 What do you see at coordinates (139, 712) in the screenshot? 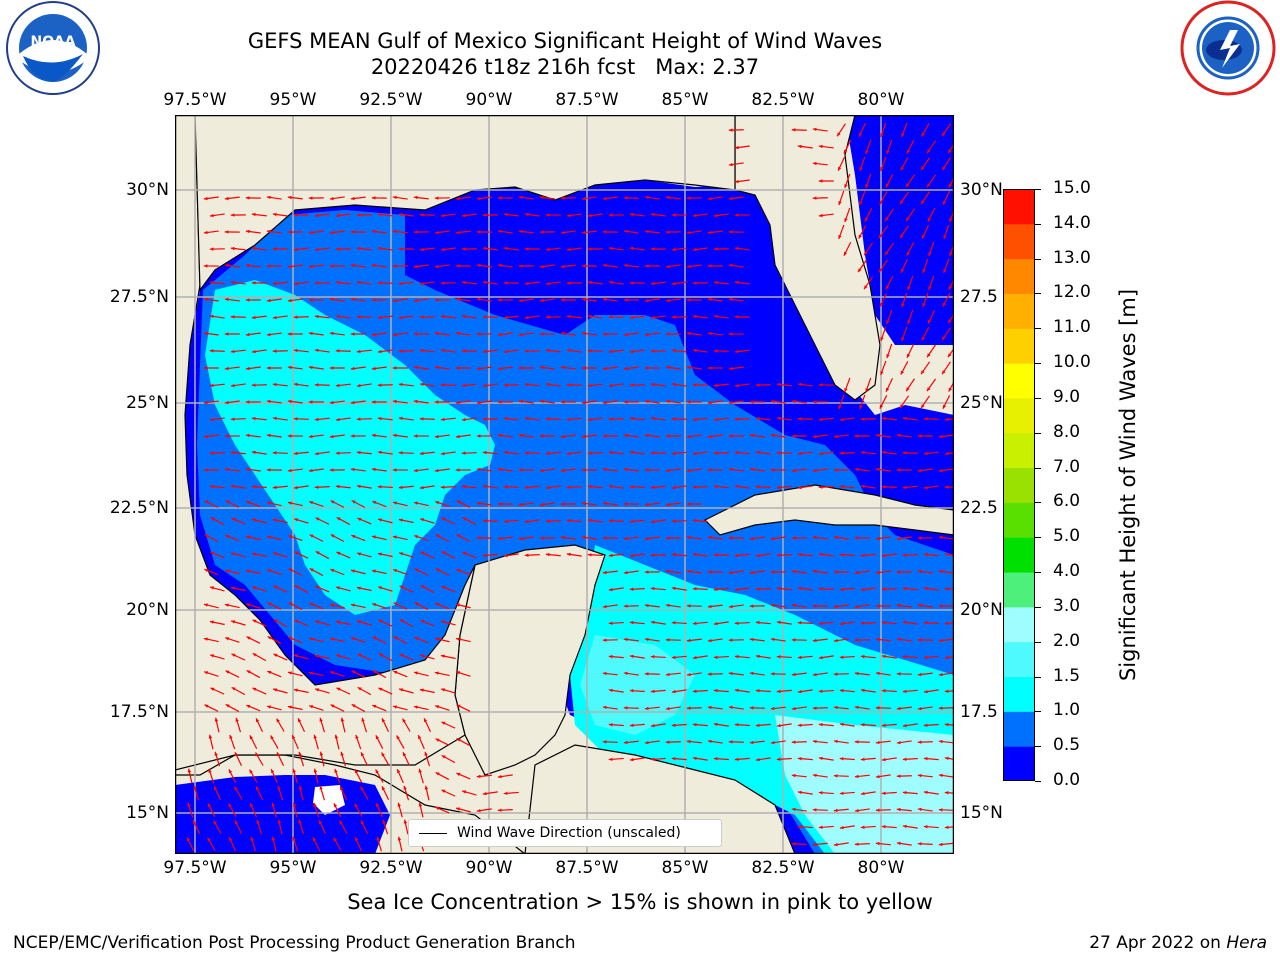
I see `lat-tick-left: 17.5°N` at bounding box center [139, 712].